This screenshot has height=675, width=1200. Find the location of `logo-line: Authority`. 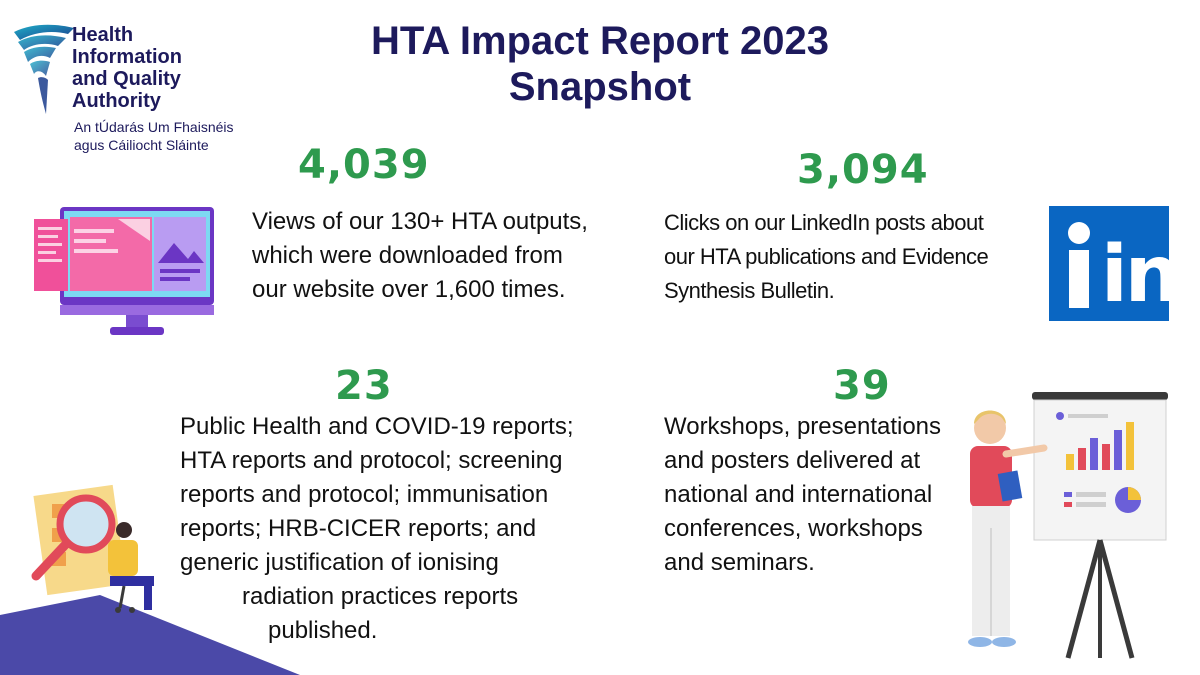

logo-line: Authority is located at coordinates (116, 101).